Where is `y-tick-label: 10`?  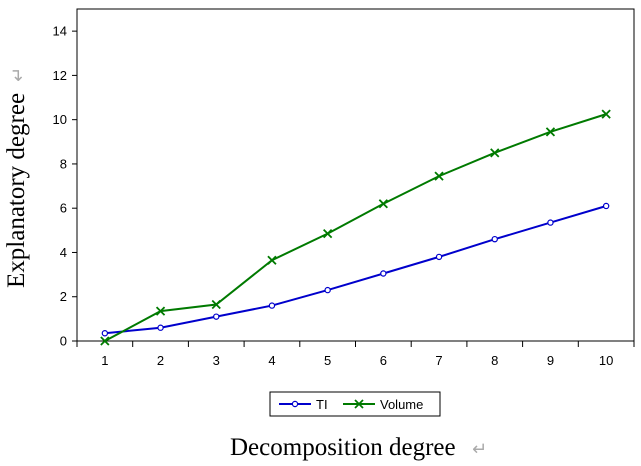
y-tick-label: 10 is located at coordinates (60, 119).